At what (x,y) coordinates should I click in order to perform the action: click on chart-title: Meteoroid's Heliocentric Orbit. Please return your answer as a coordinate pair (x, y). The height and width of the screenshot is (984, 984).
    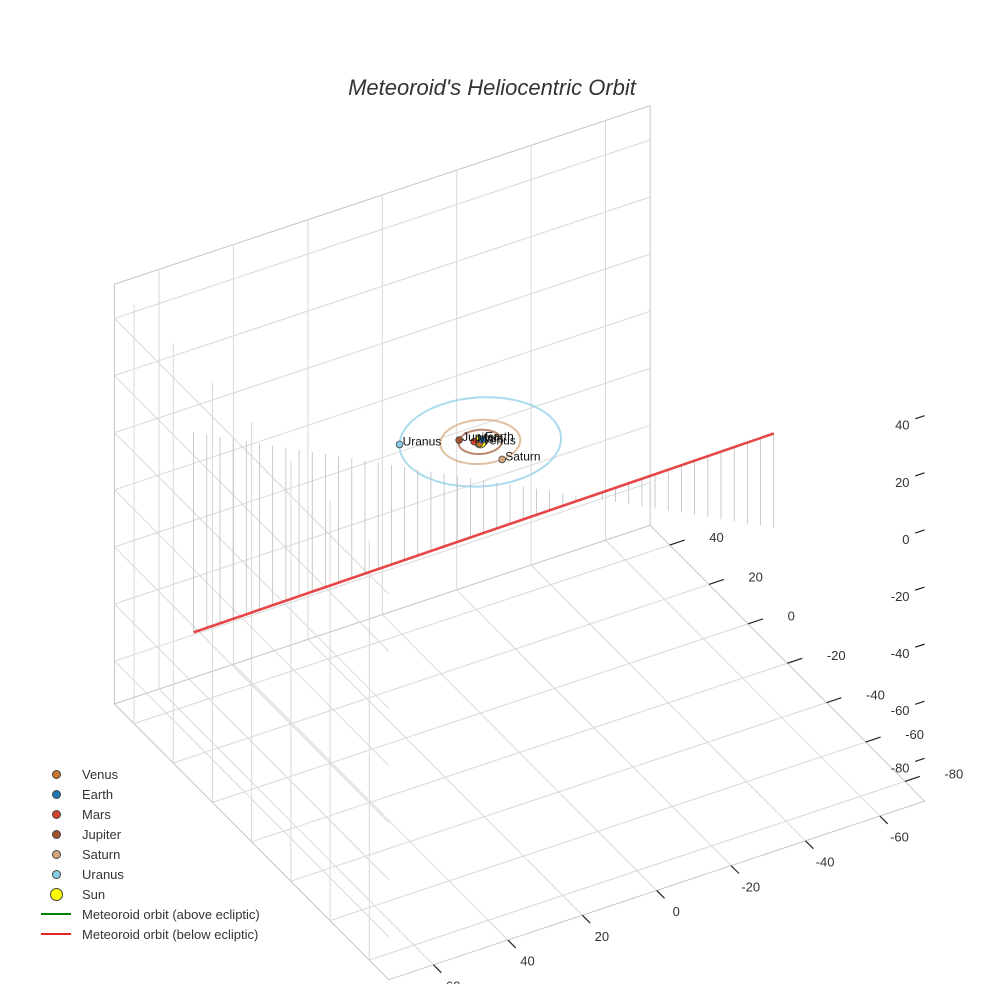
    Looking at the image, I should click on (492, 87).